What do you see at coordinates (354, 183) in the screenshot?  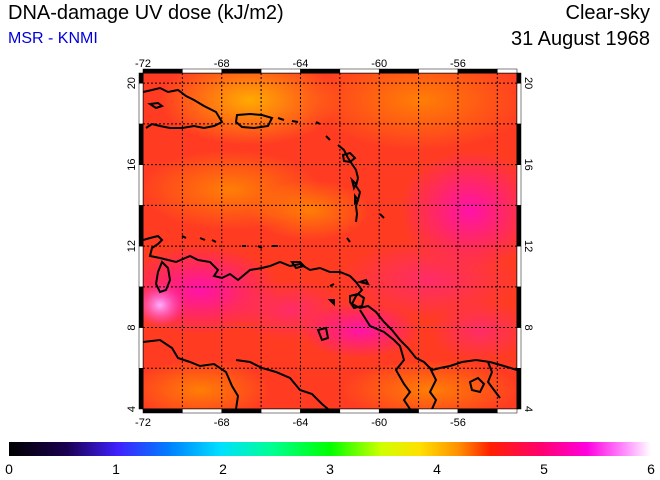 I see `coastline-martinique` at bounding box center [354, 183].